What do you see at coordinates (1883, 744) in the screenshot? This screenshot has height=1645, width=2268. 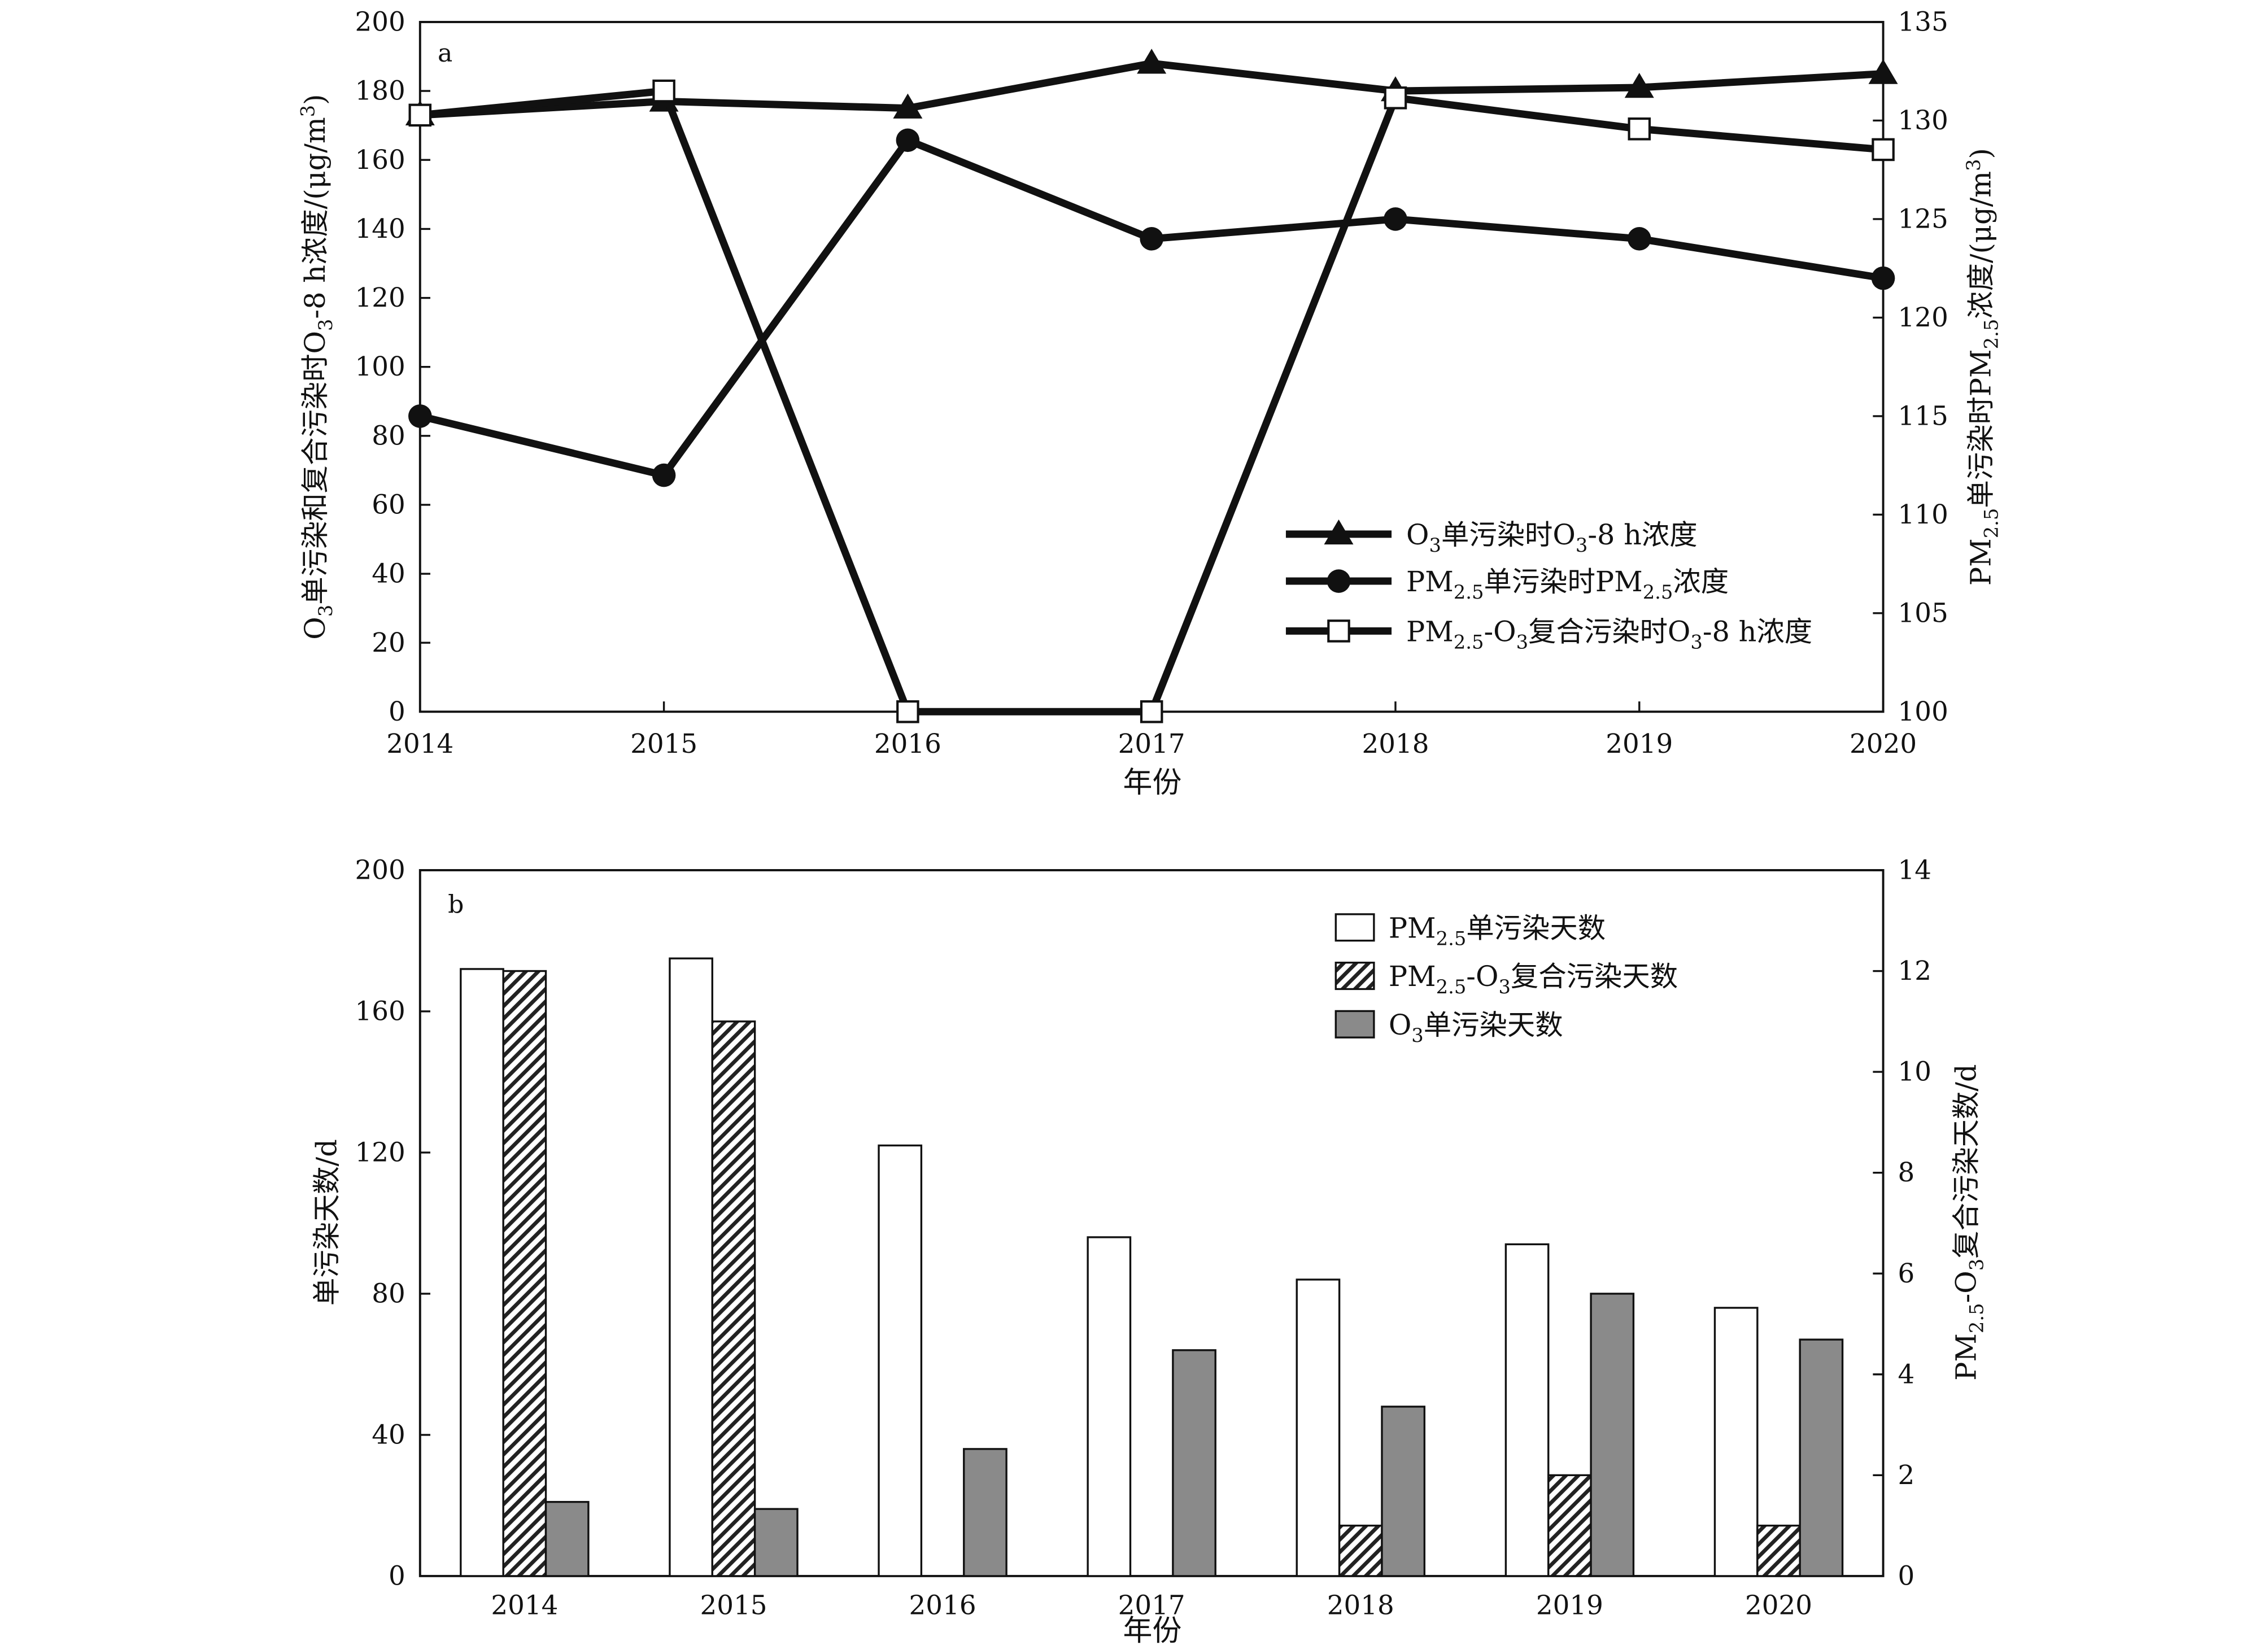 I see `tick-label: 2020` at bounding box center [1883, 744].